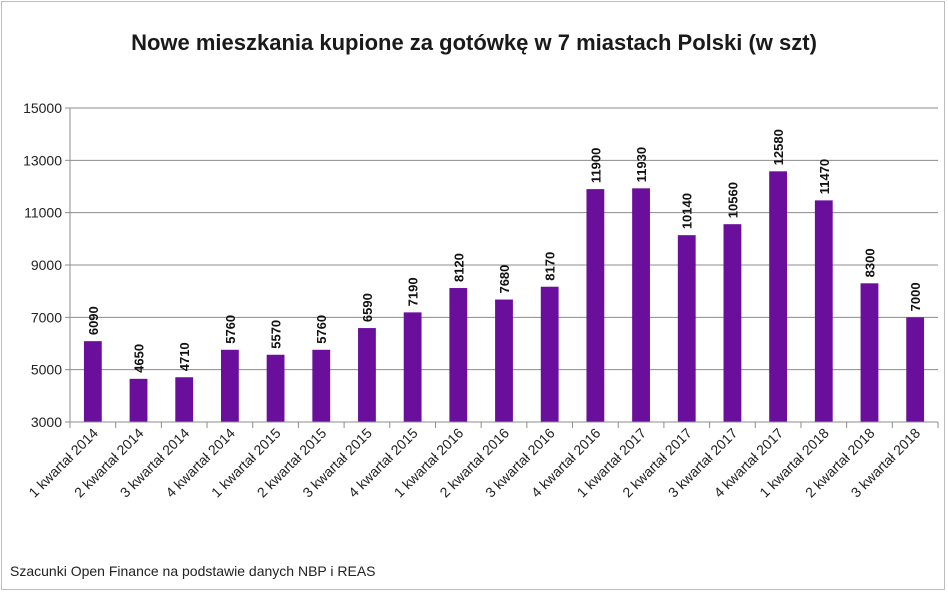 The width and height of the screenshot is (948, 593). I want to click on data-label: 11470, so click(824, 176).